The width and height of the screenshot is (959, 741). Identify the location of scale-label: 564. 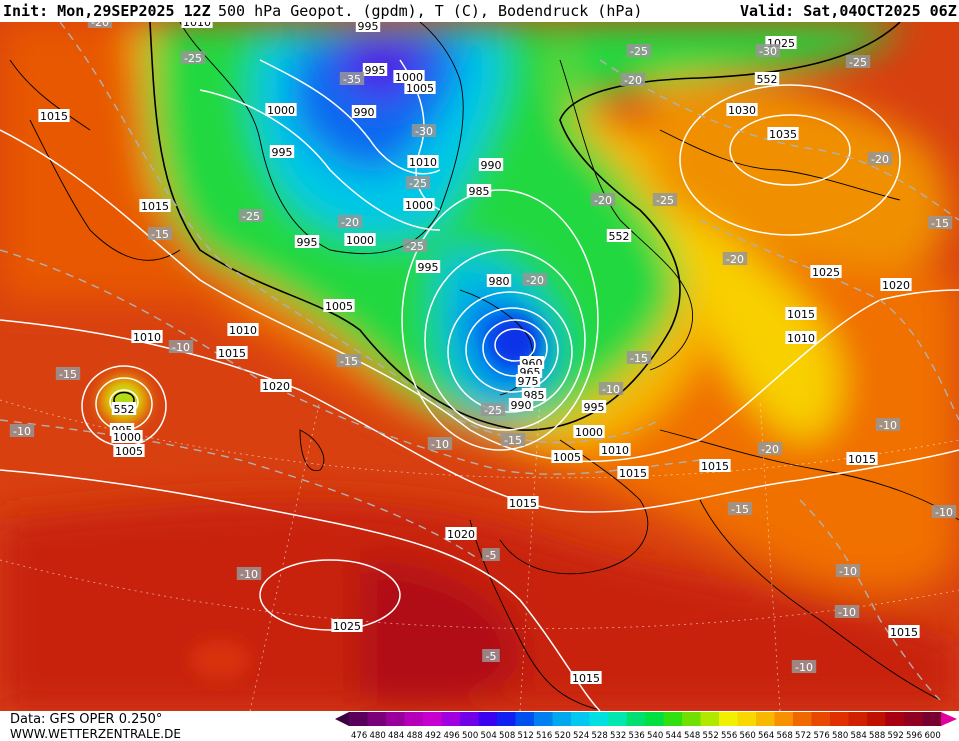
(766, 735).